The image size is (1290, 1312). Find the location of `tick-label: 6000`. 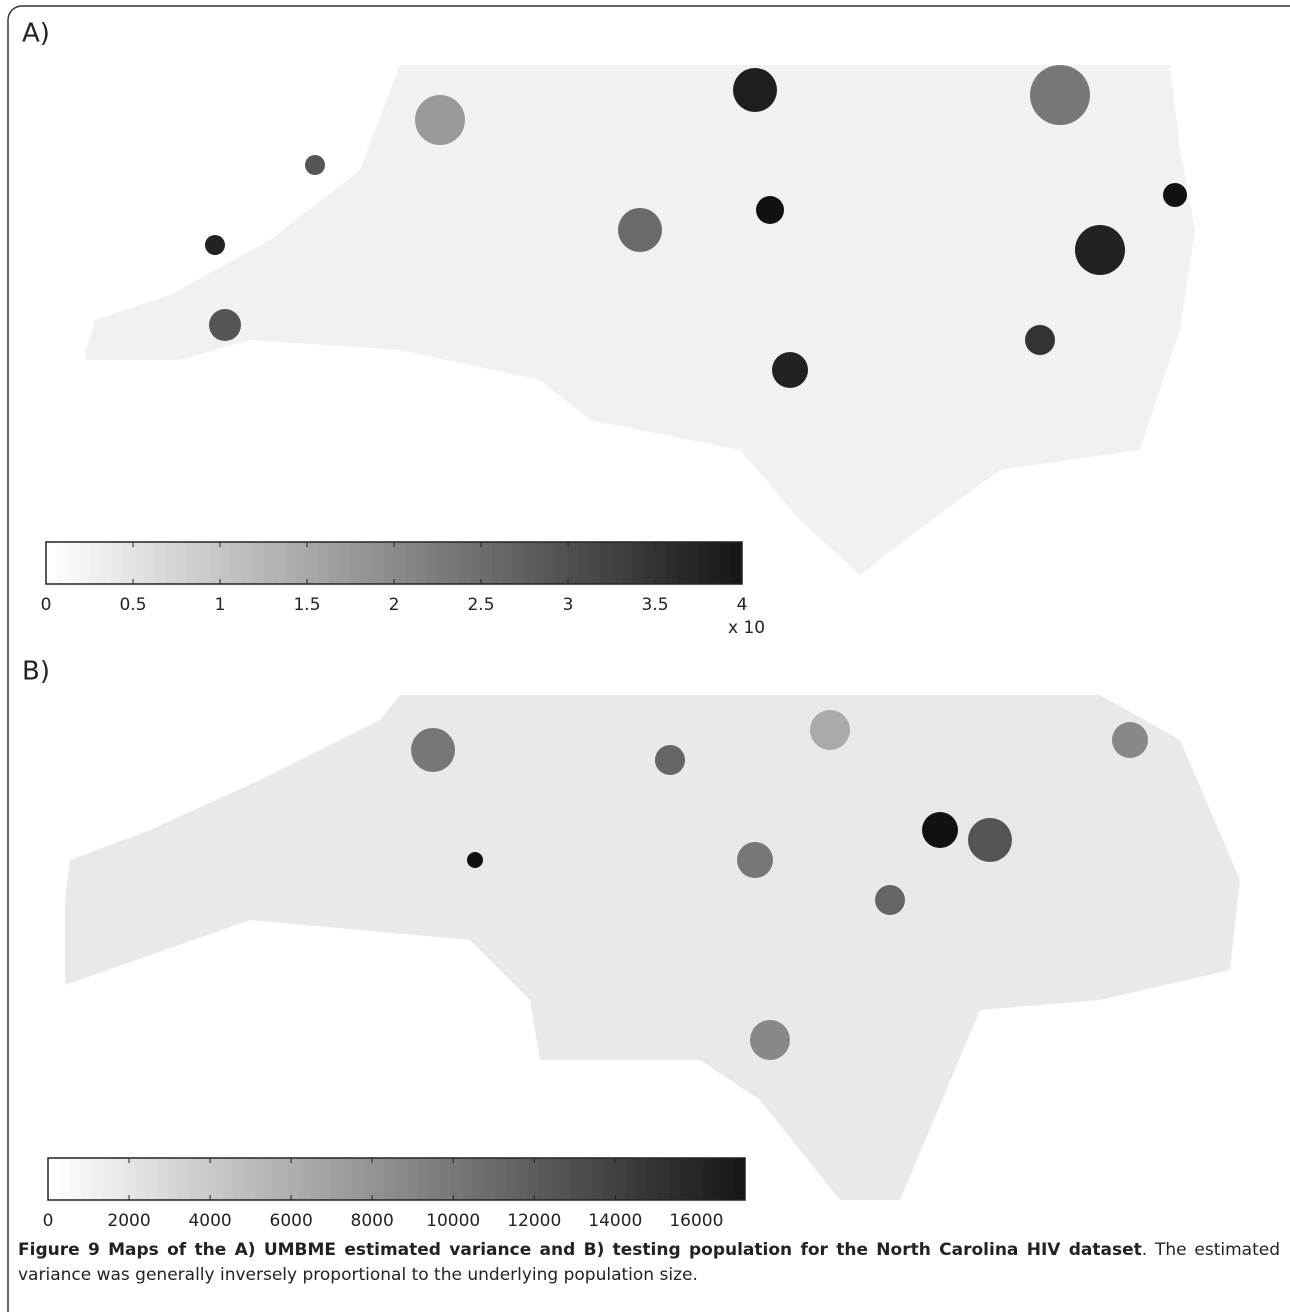

tick-label: 6000 is located at coordinates (291, 1221).